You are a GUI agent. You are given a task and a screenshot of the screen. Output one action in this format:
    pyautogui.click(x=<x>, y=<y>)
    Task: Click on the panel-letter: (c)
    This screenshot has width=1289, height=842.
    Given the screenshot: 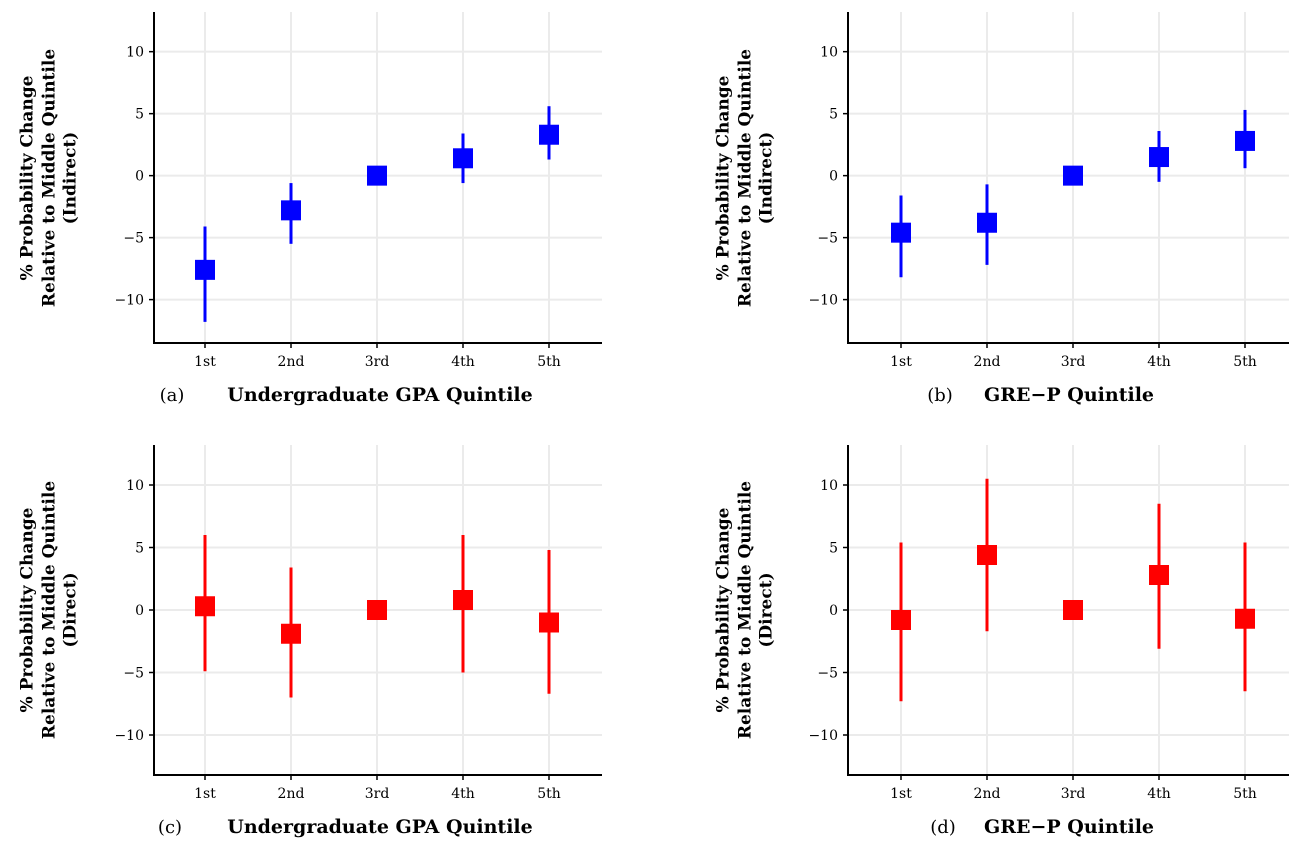 What is the action you would take?
    pyautogui.click(x=170, y=827)
    